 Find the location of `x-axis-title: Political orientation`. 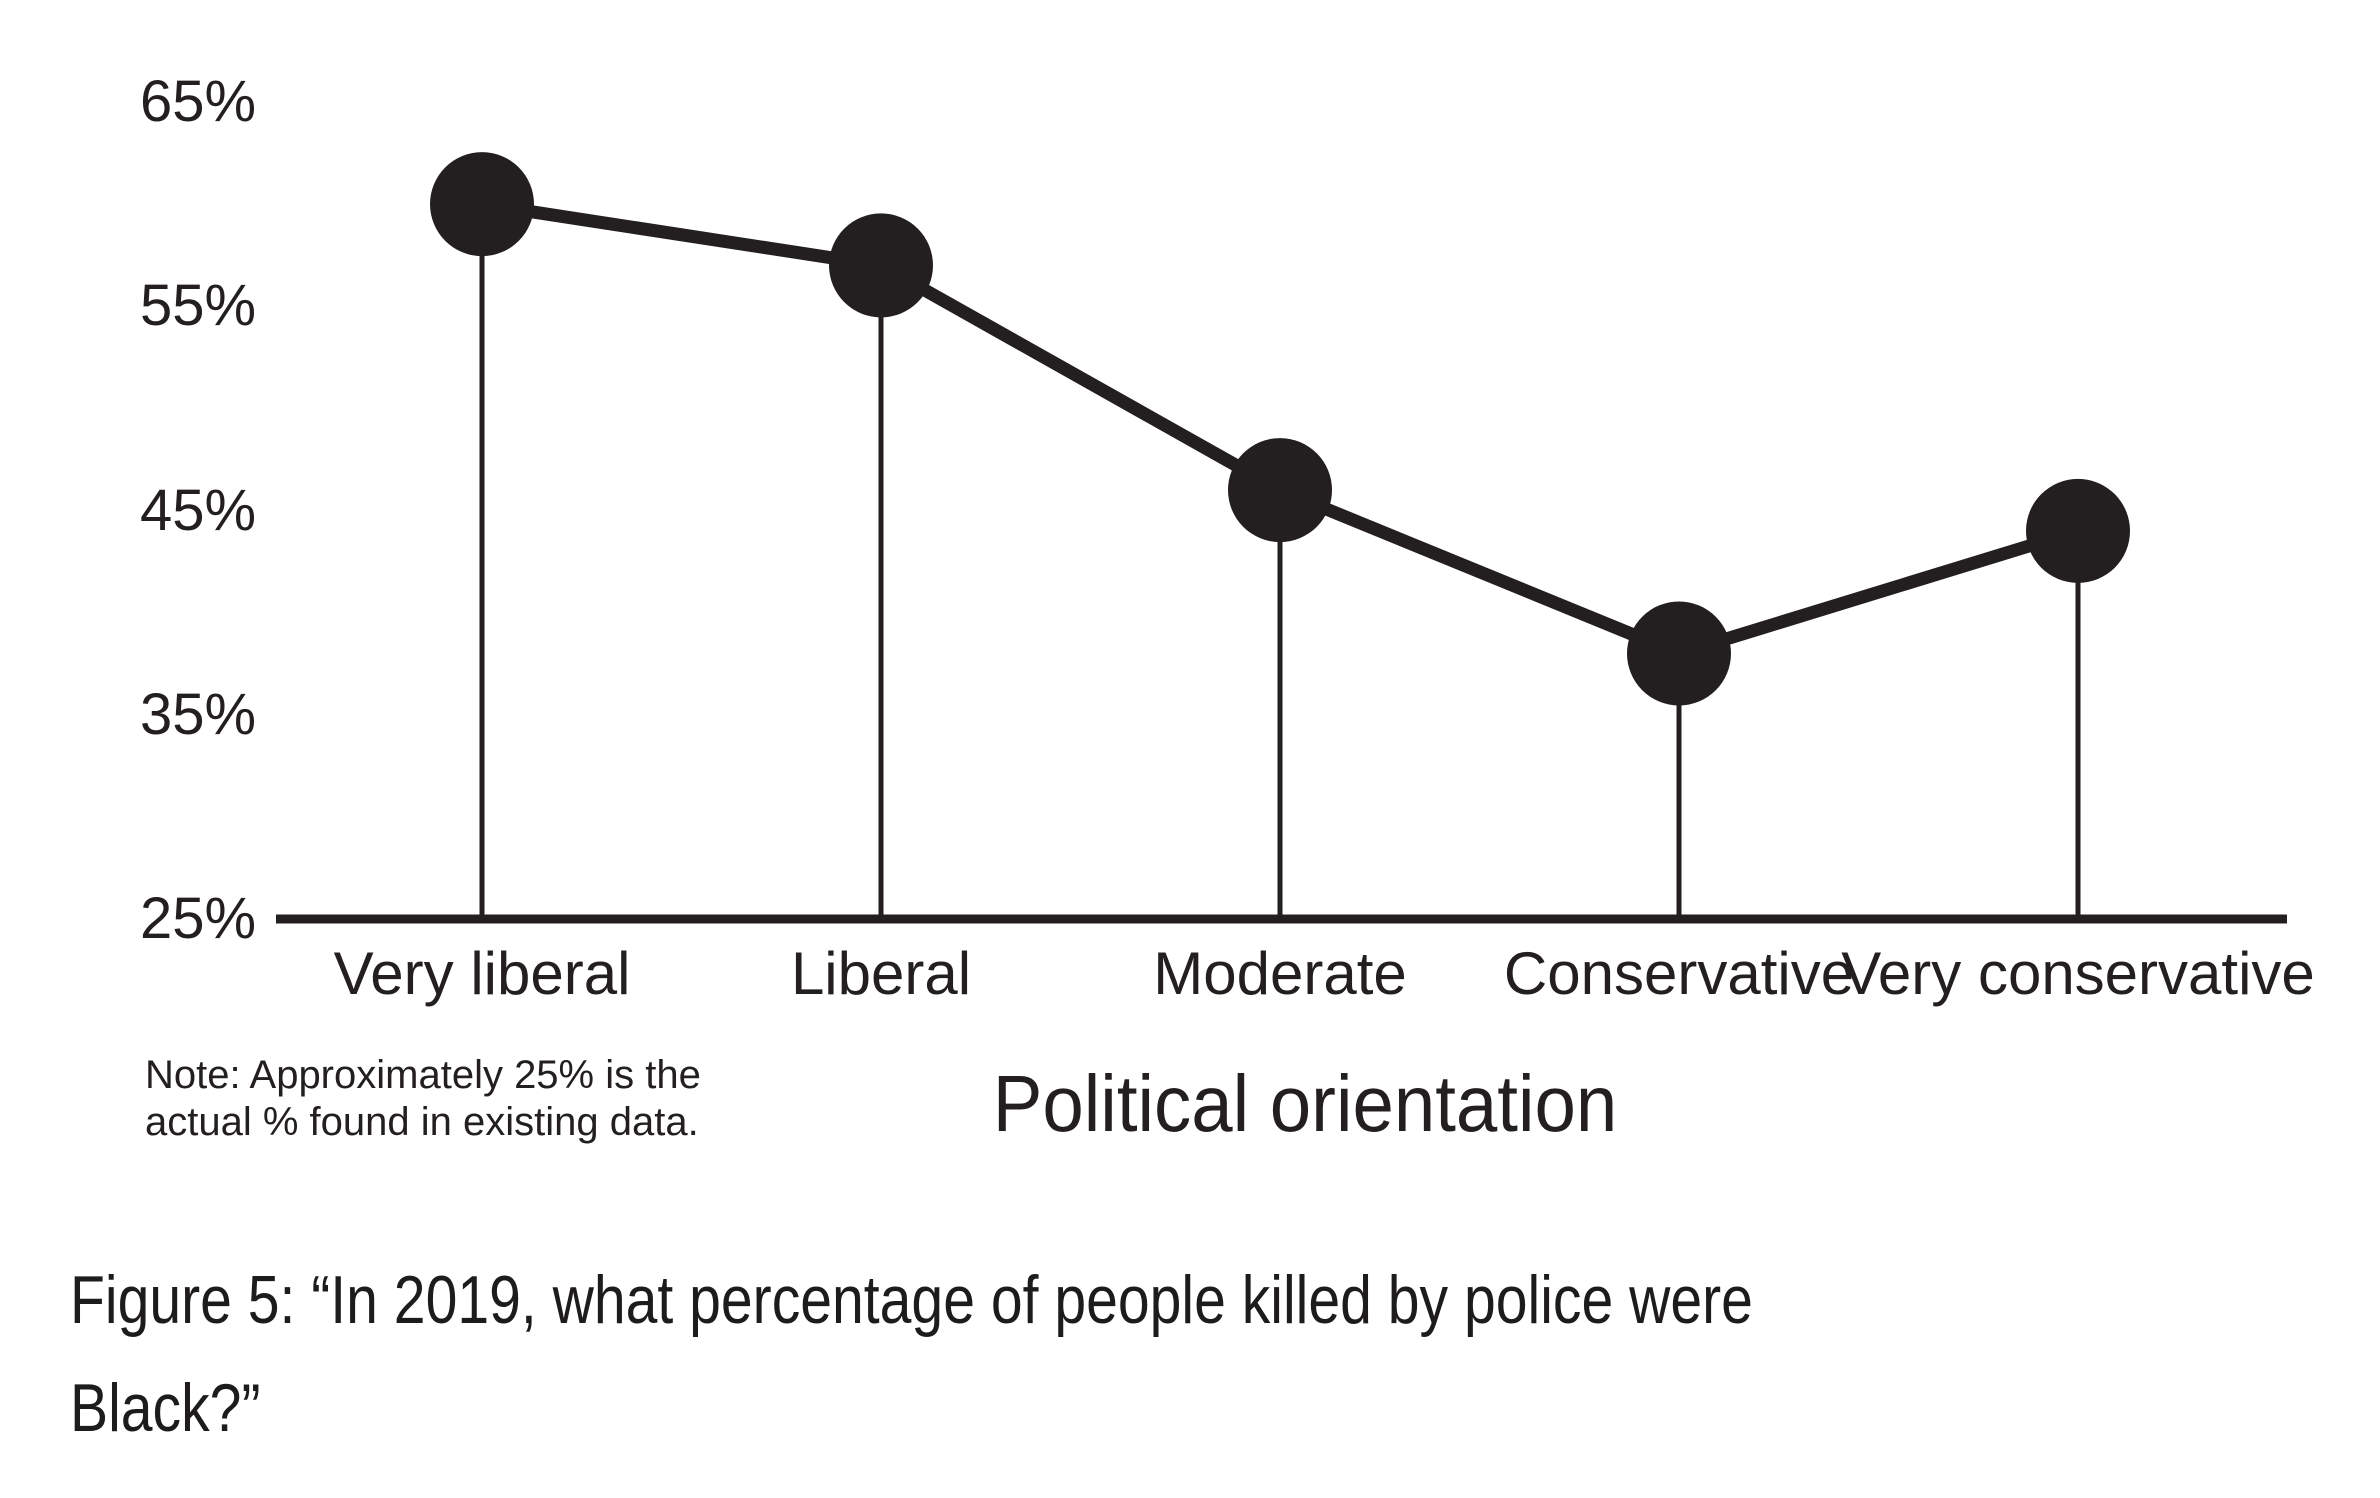

x-axis-title: Political orientation is located at coordinates (1305, 1103).